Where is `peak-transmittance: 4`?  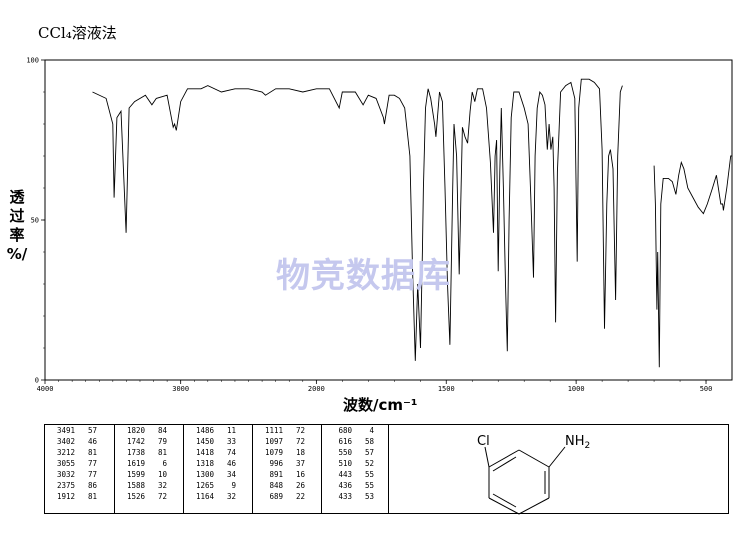 peak-transmittance: 4 is located at coordinates (371, 430).